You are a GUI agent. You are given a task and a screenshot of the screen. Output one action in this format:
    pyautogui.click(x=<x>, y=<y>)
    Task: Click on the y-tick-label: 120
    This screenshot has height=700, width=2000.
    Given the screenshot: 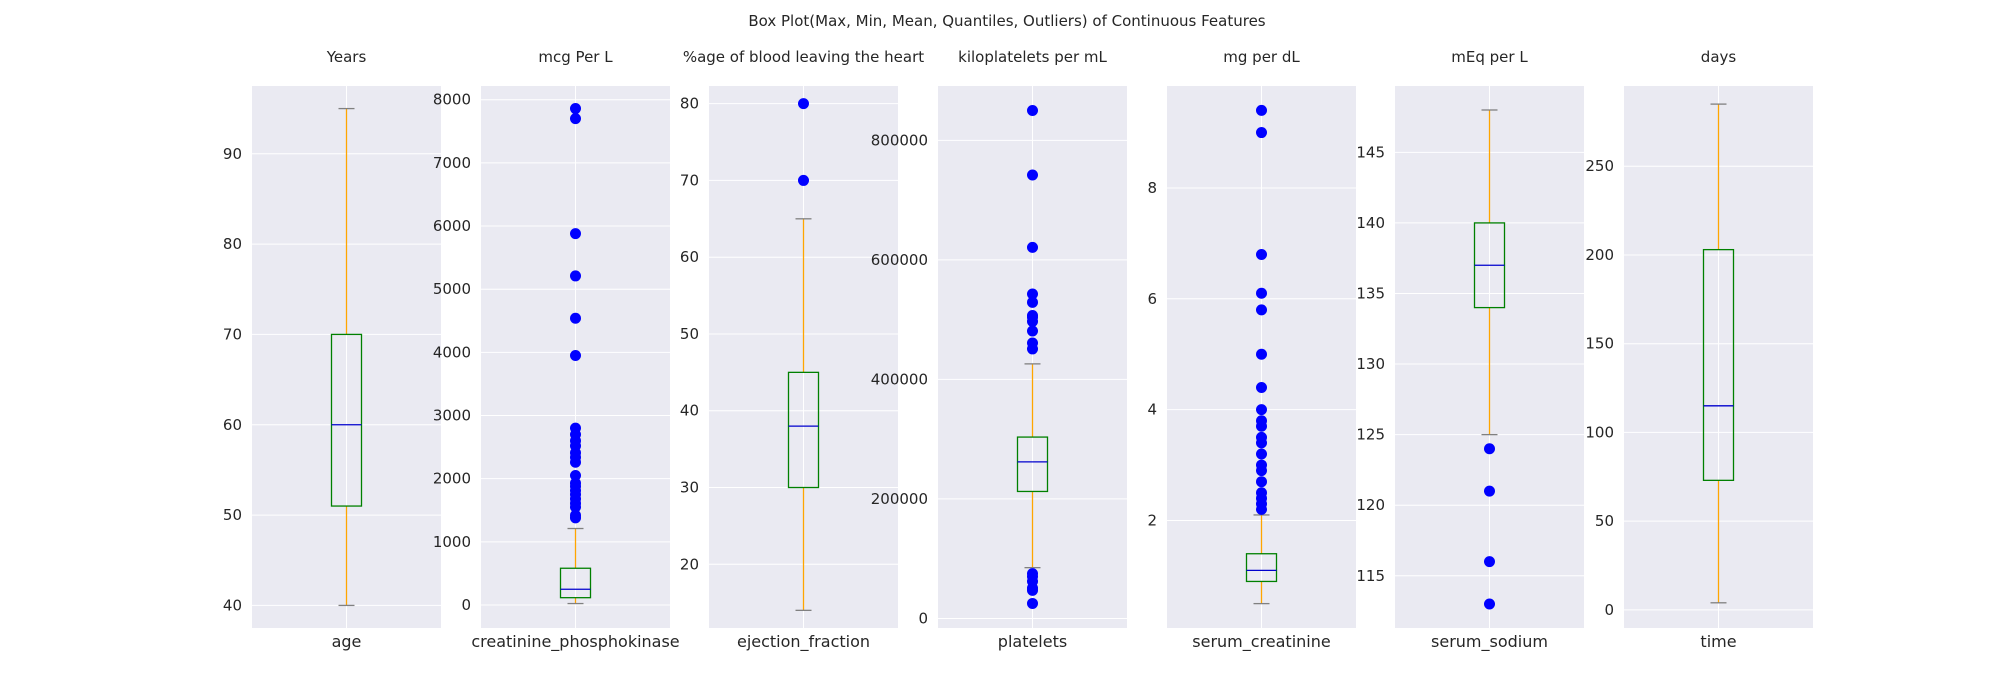 What is the action you would take?
    pyautogui.click(x=1370, y=505)
    